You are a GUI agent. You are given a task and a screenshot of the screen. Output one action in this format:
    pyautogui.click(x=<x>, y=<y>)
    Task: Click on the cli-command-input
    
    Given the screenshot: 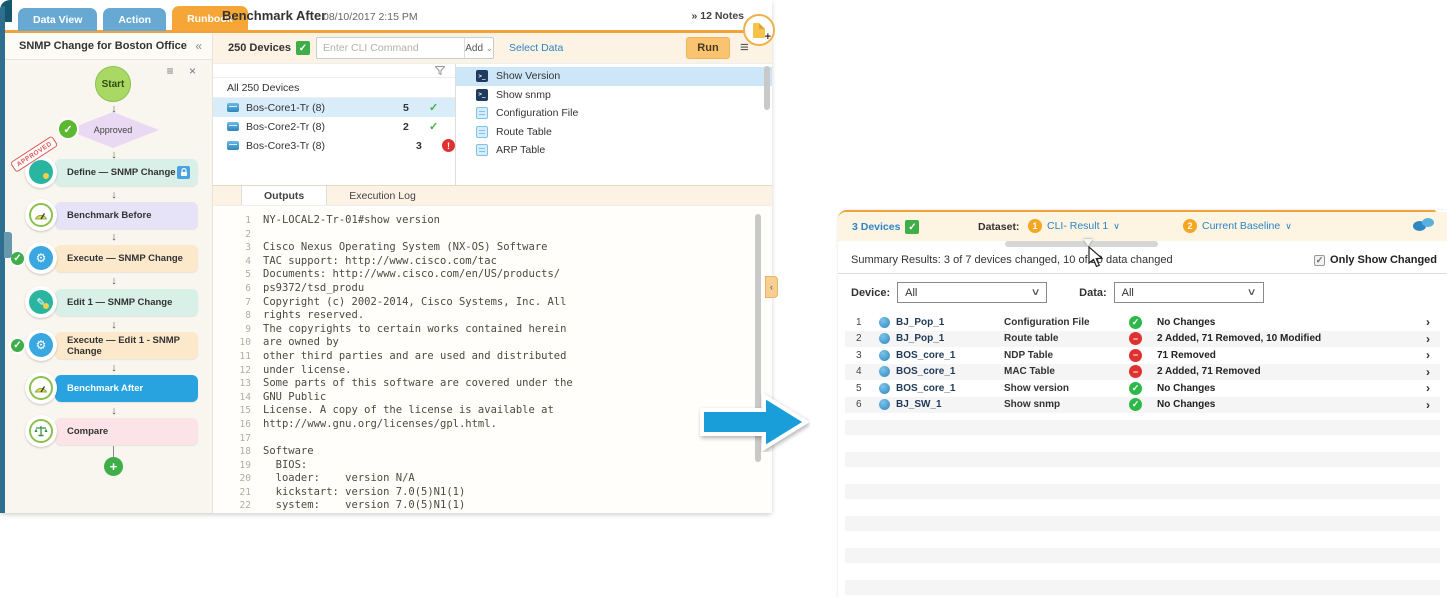 What is the action you would take?
    pyautogui.click(x=390, y=48)
    